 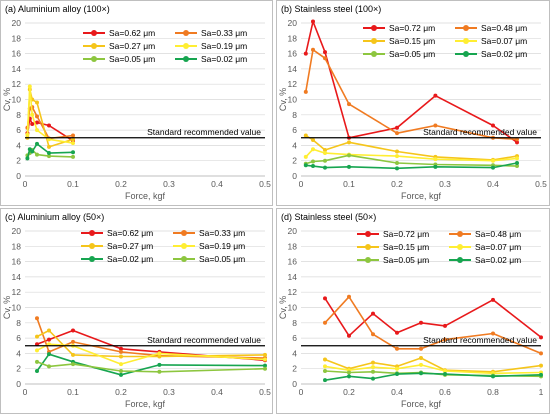 What do you see at coordinates (130, 246) in the screenshot?
I see `legend-label: Sa=0.27 μm` at bounding box center [130, 246].